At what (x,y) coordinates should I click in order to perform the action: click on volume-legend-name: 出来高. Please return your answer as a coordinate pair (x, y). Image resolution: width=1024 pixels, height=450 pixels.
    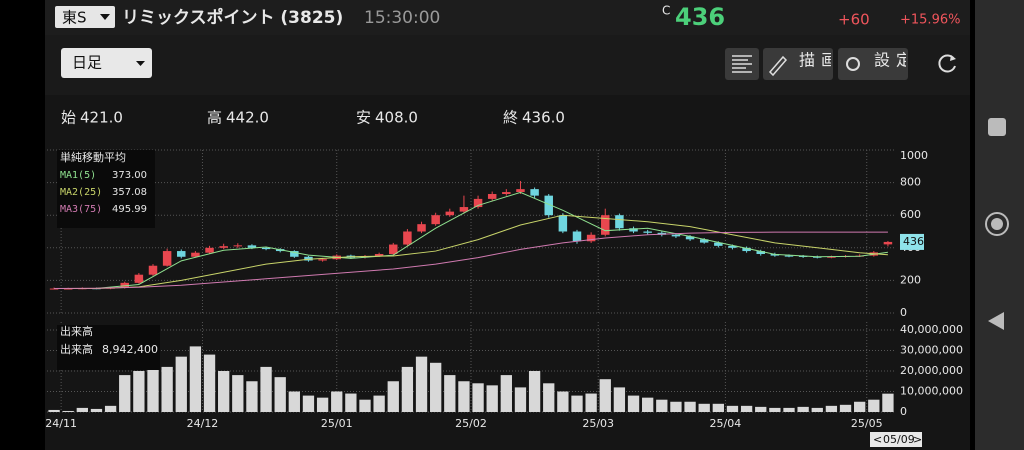
    Looking at the image, I should click on (76, 349).